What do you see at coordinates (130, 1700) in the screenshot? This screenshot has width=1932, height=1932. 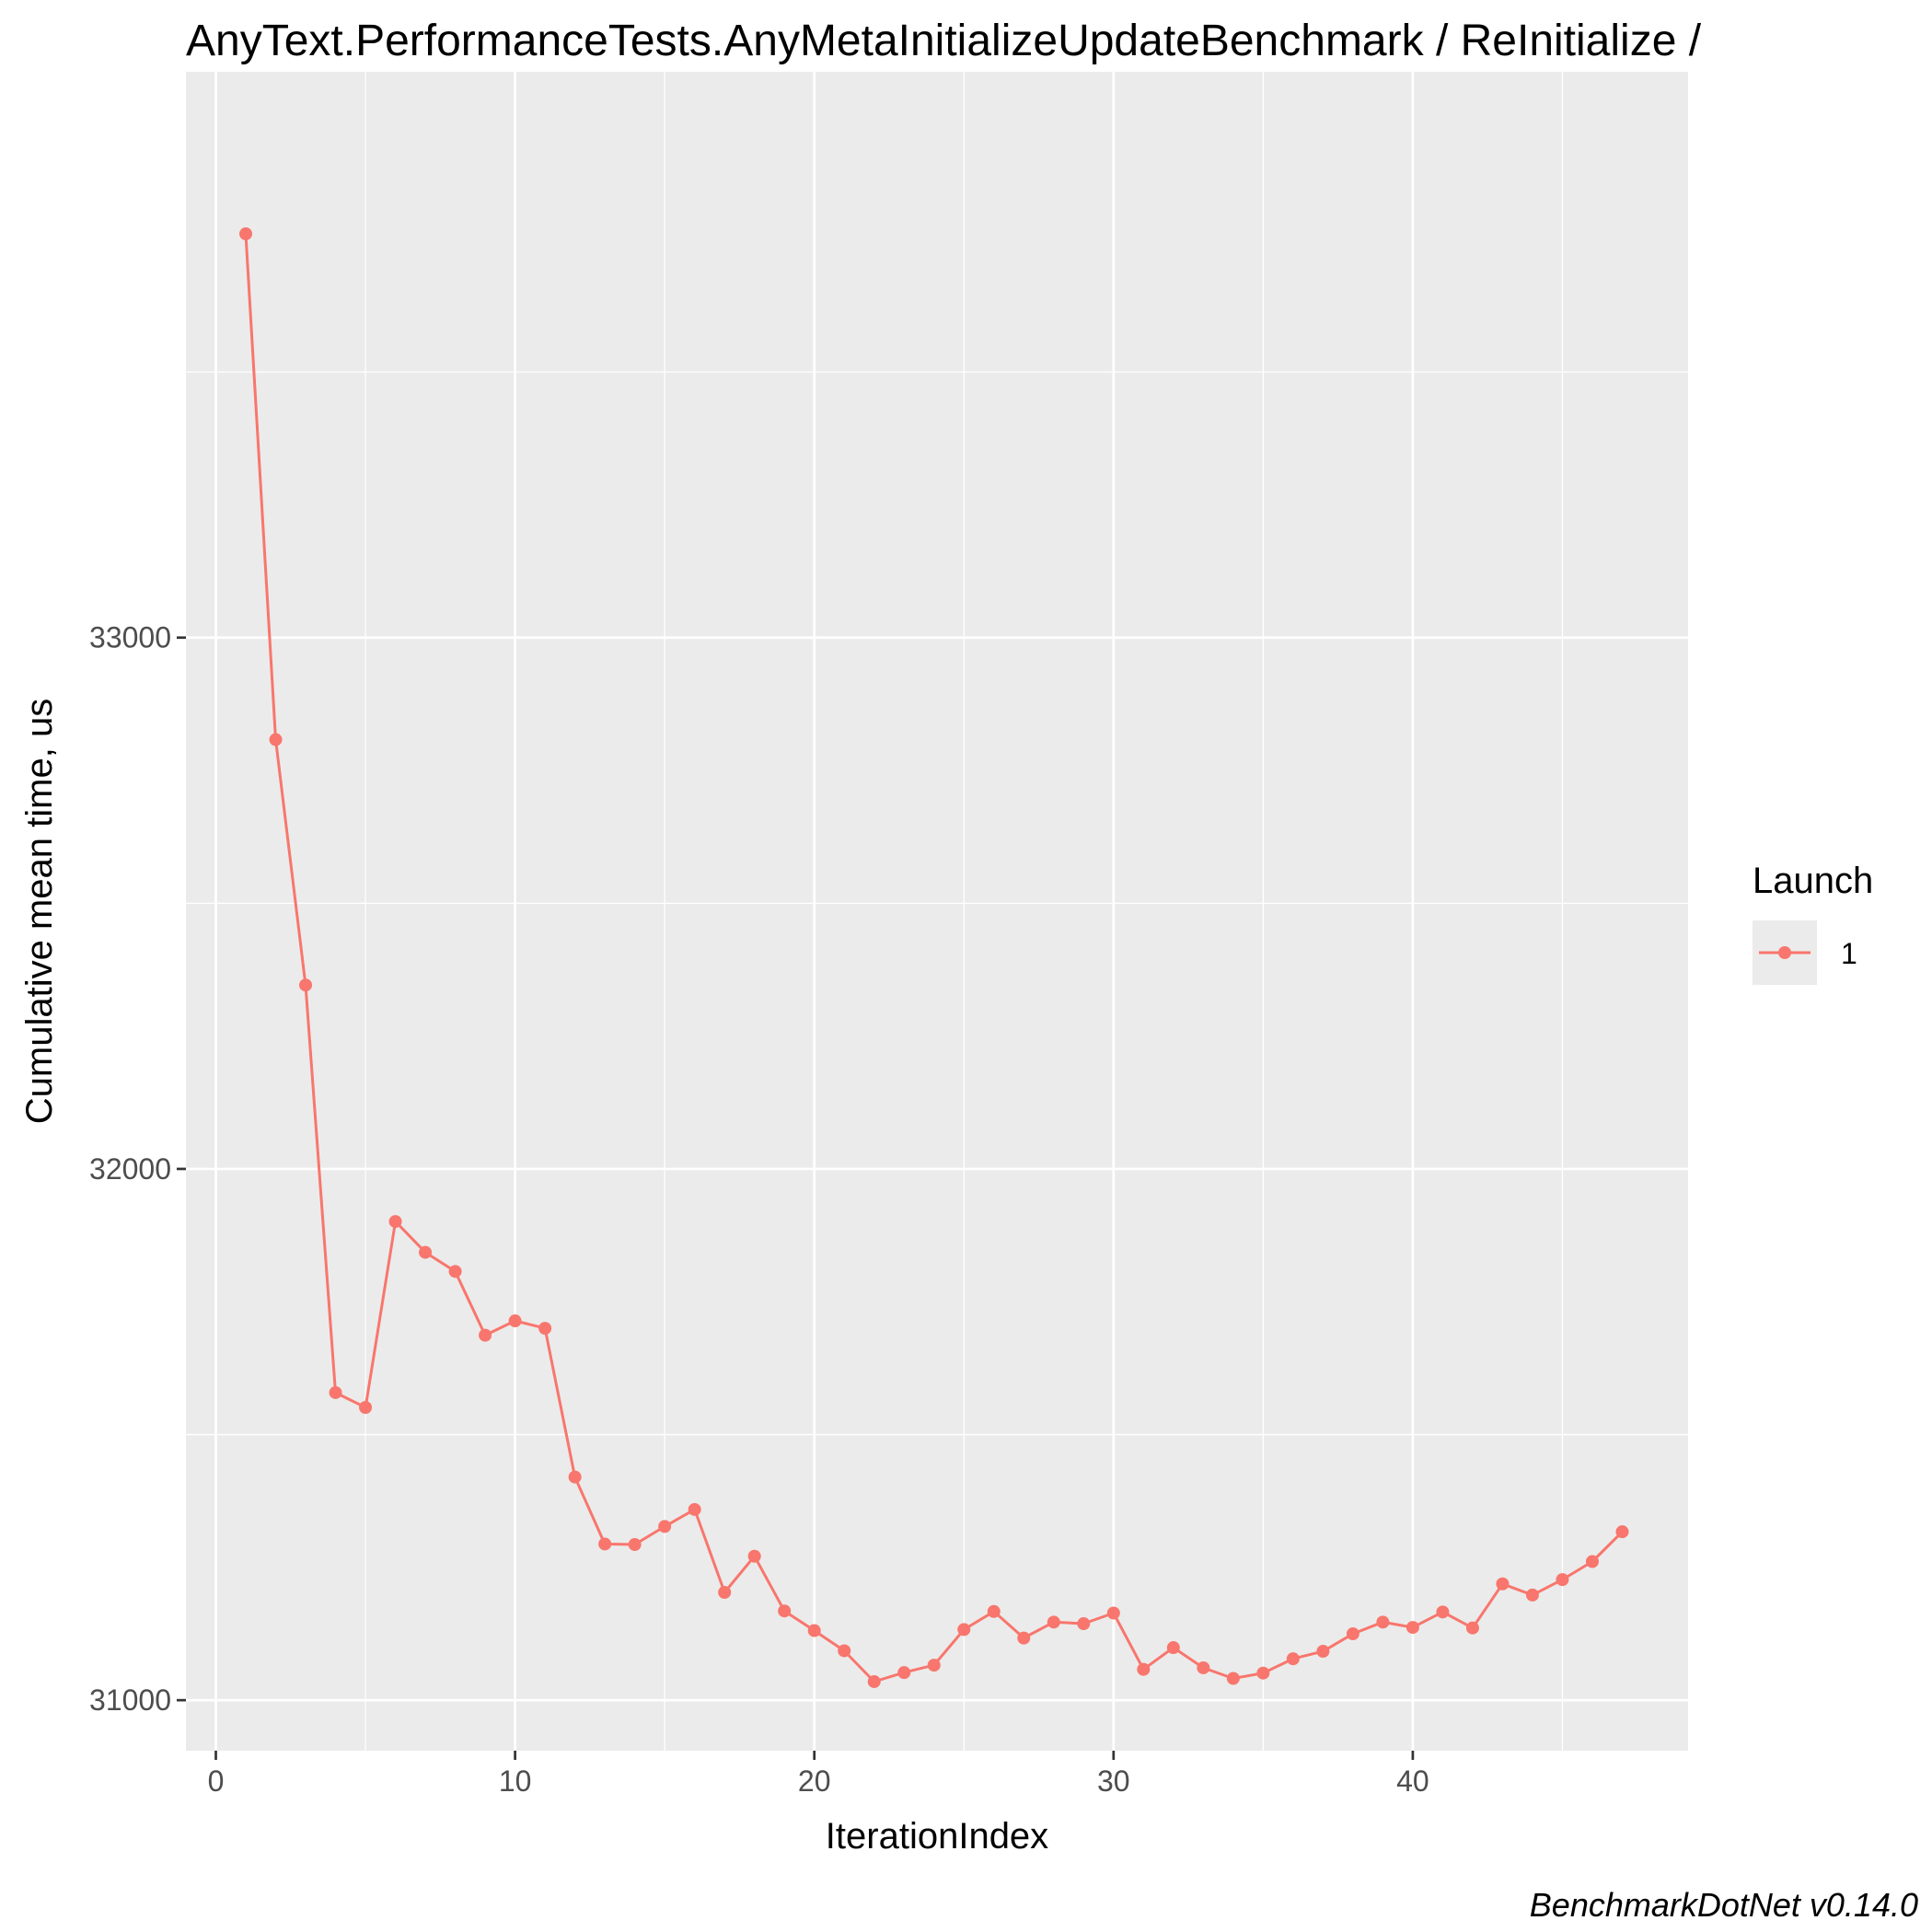 I see `y-tick-label: 31000` at bounding box center [130, 1700].